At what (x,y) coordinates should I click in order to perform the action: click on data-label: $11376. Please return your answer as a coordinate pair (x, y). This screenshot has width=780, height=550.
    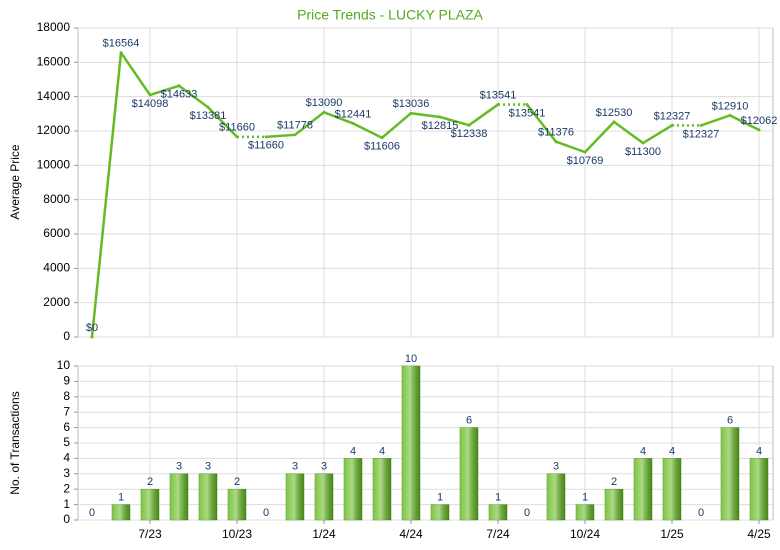
    Looking at the image, I should click on (556, 133).